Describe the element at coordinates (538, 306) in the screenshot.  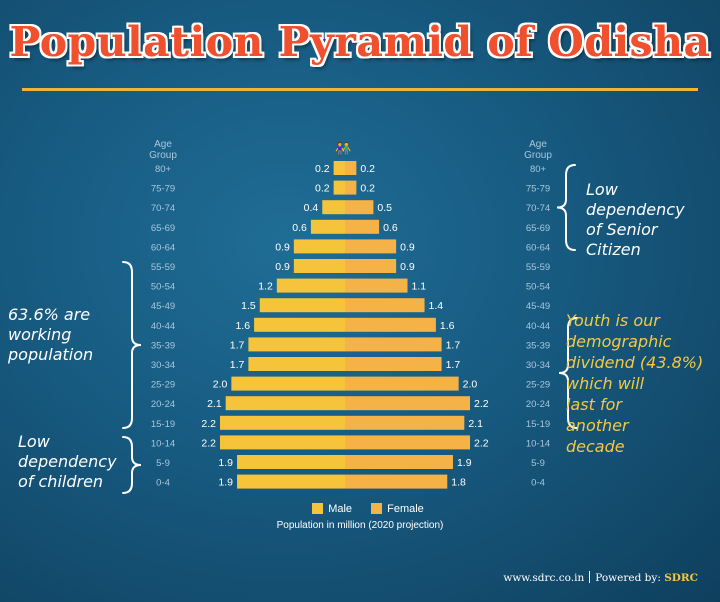
I see `age-label-right-45-49: 45-49` at that location.